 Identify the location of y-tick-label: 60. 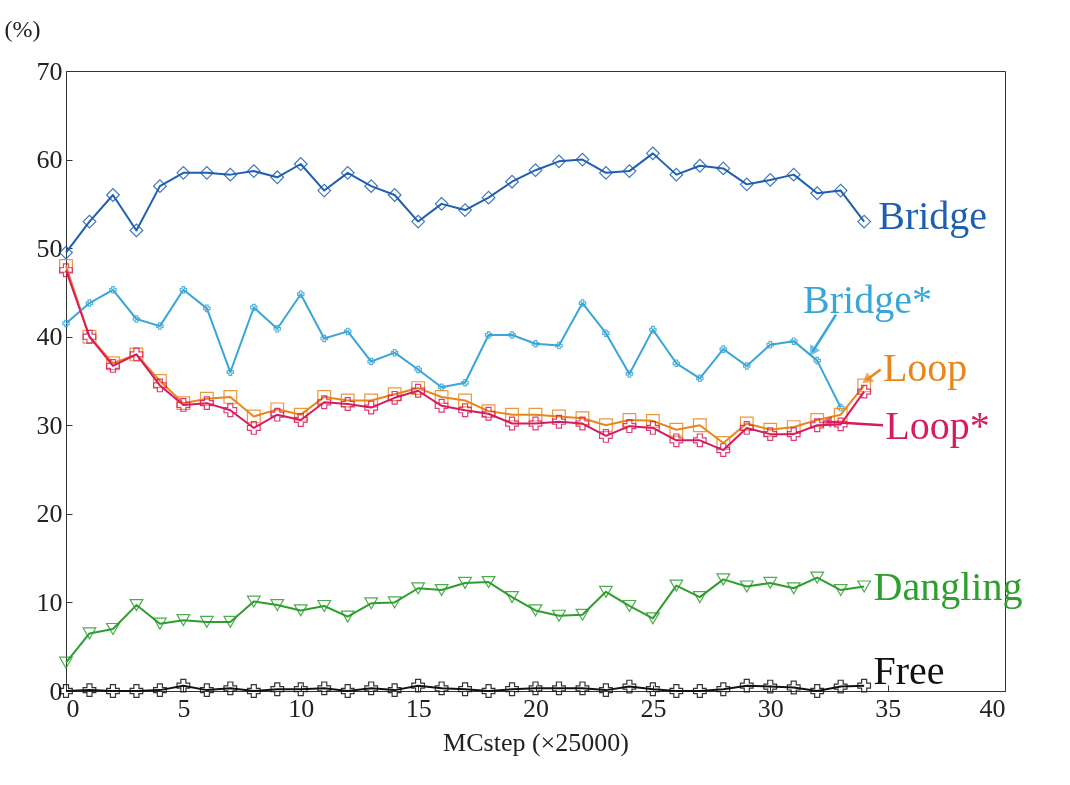
(49, 160).